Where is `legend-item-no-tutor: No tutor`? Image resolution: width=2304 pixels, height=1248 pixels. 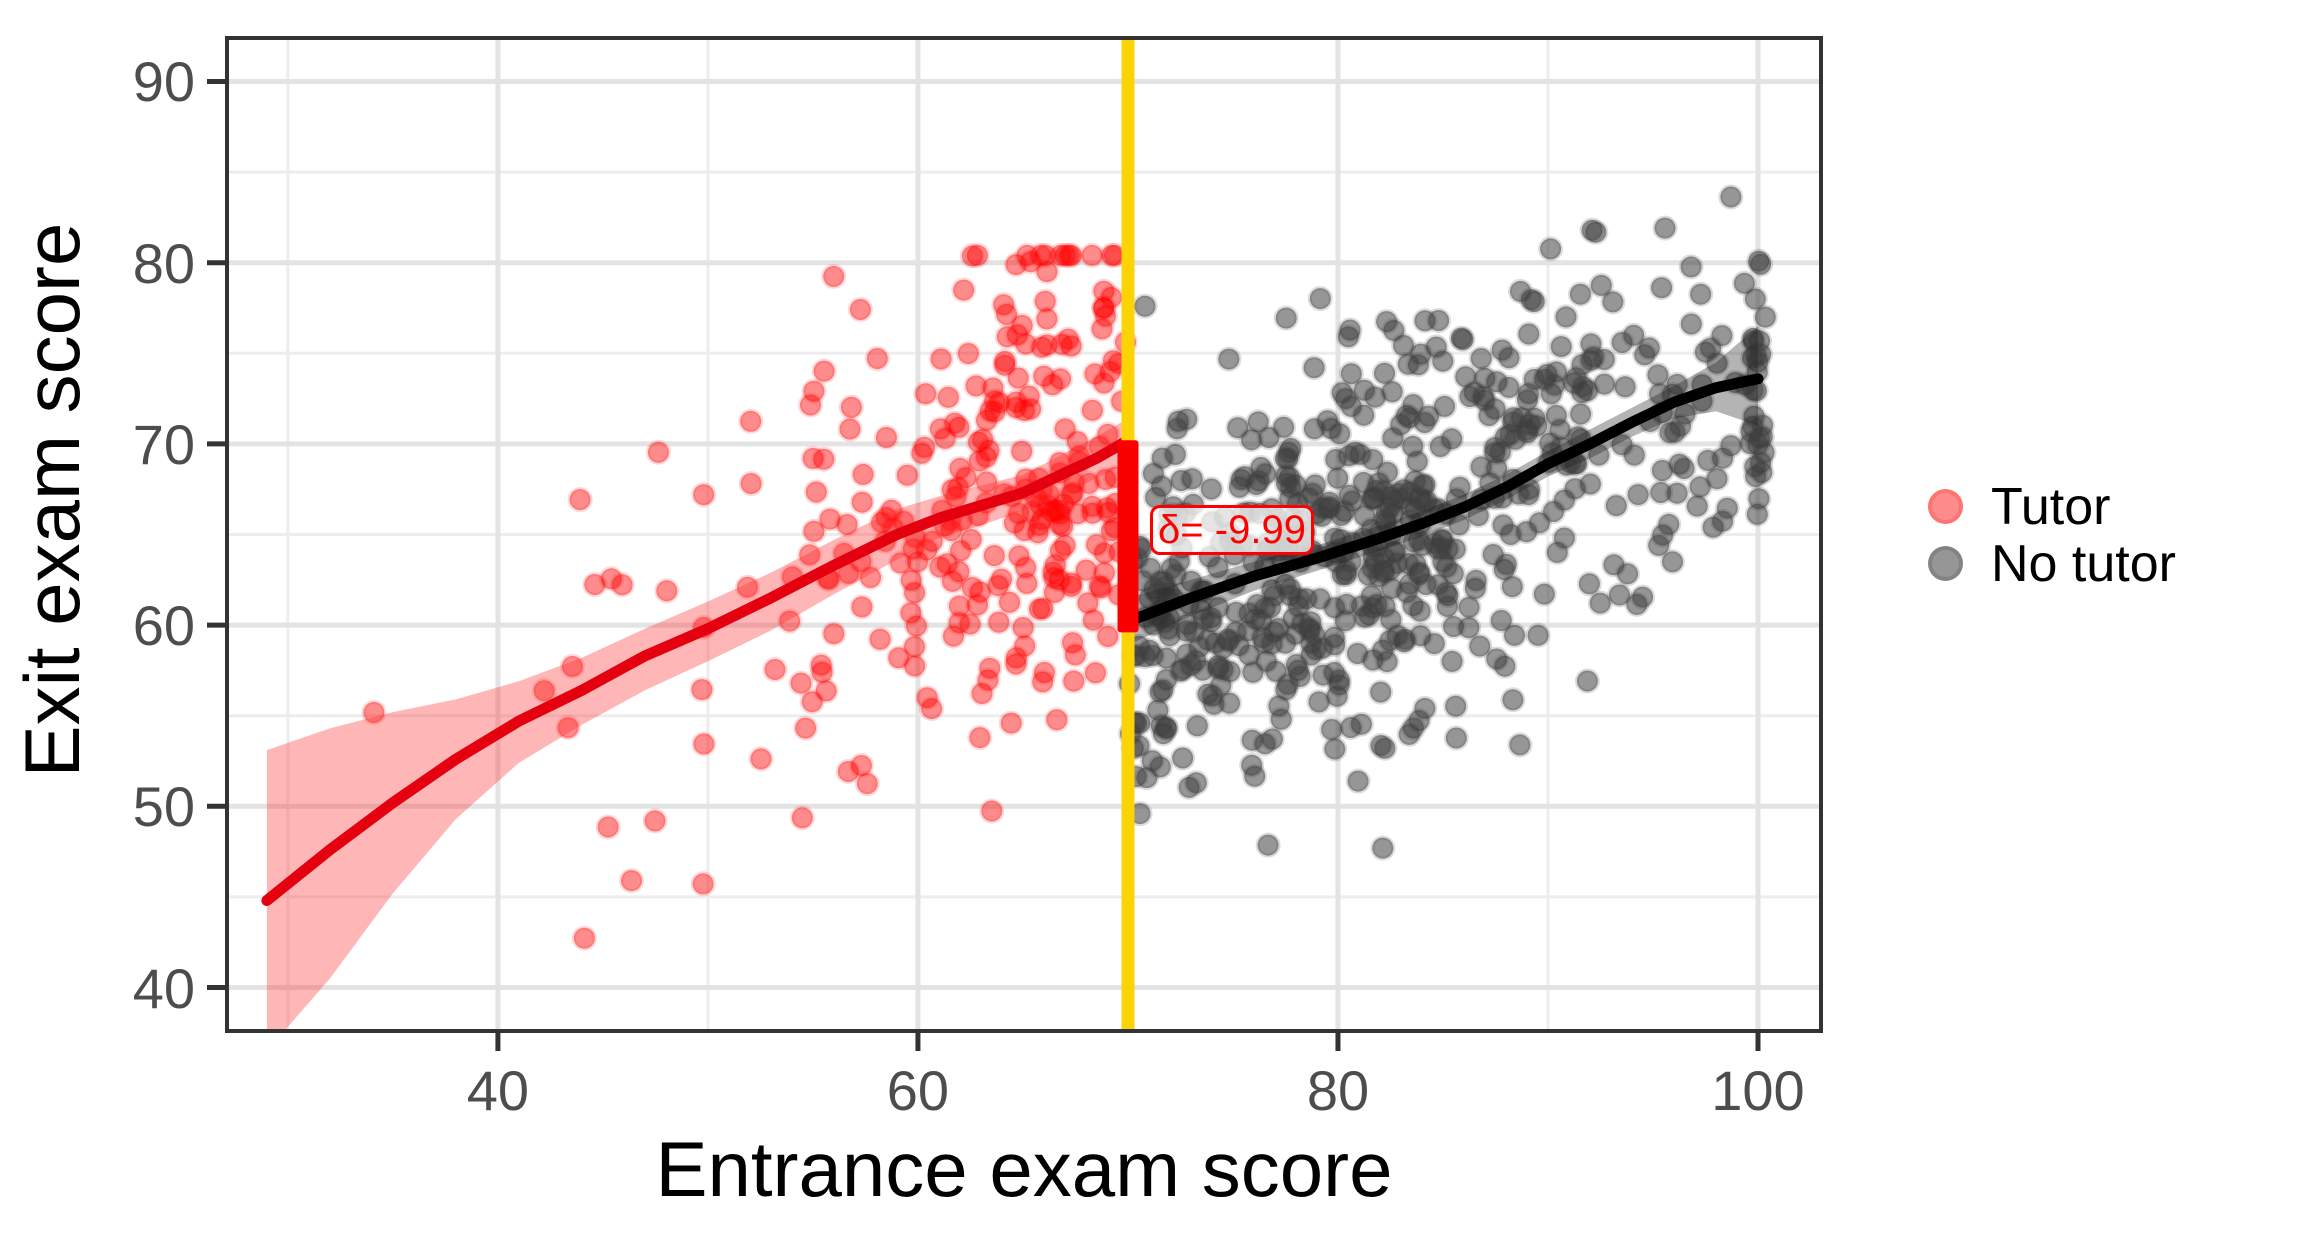
legend-item-no-tutor: No tutor is located at coordinates (2052, 563).